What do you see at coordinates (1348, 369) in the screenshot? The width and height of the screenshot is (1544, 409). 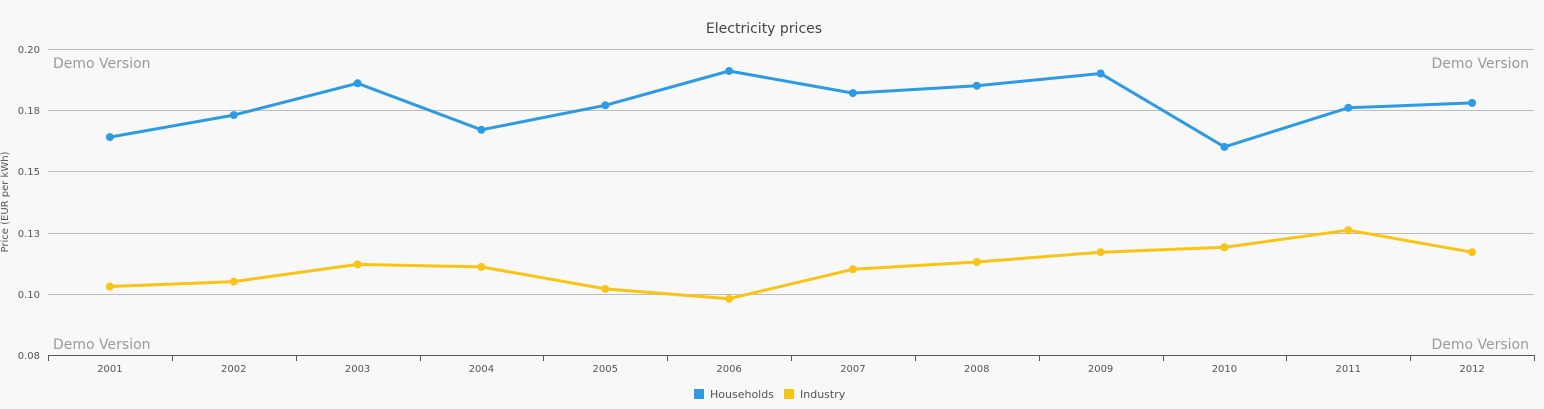 I see `x-tick-label: 2011` at bounding box center [1348, 369].